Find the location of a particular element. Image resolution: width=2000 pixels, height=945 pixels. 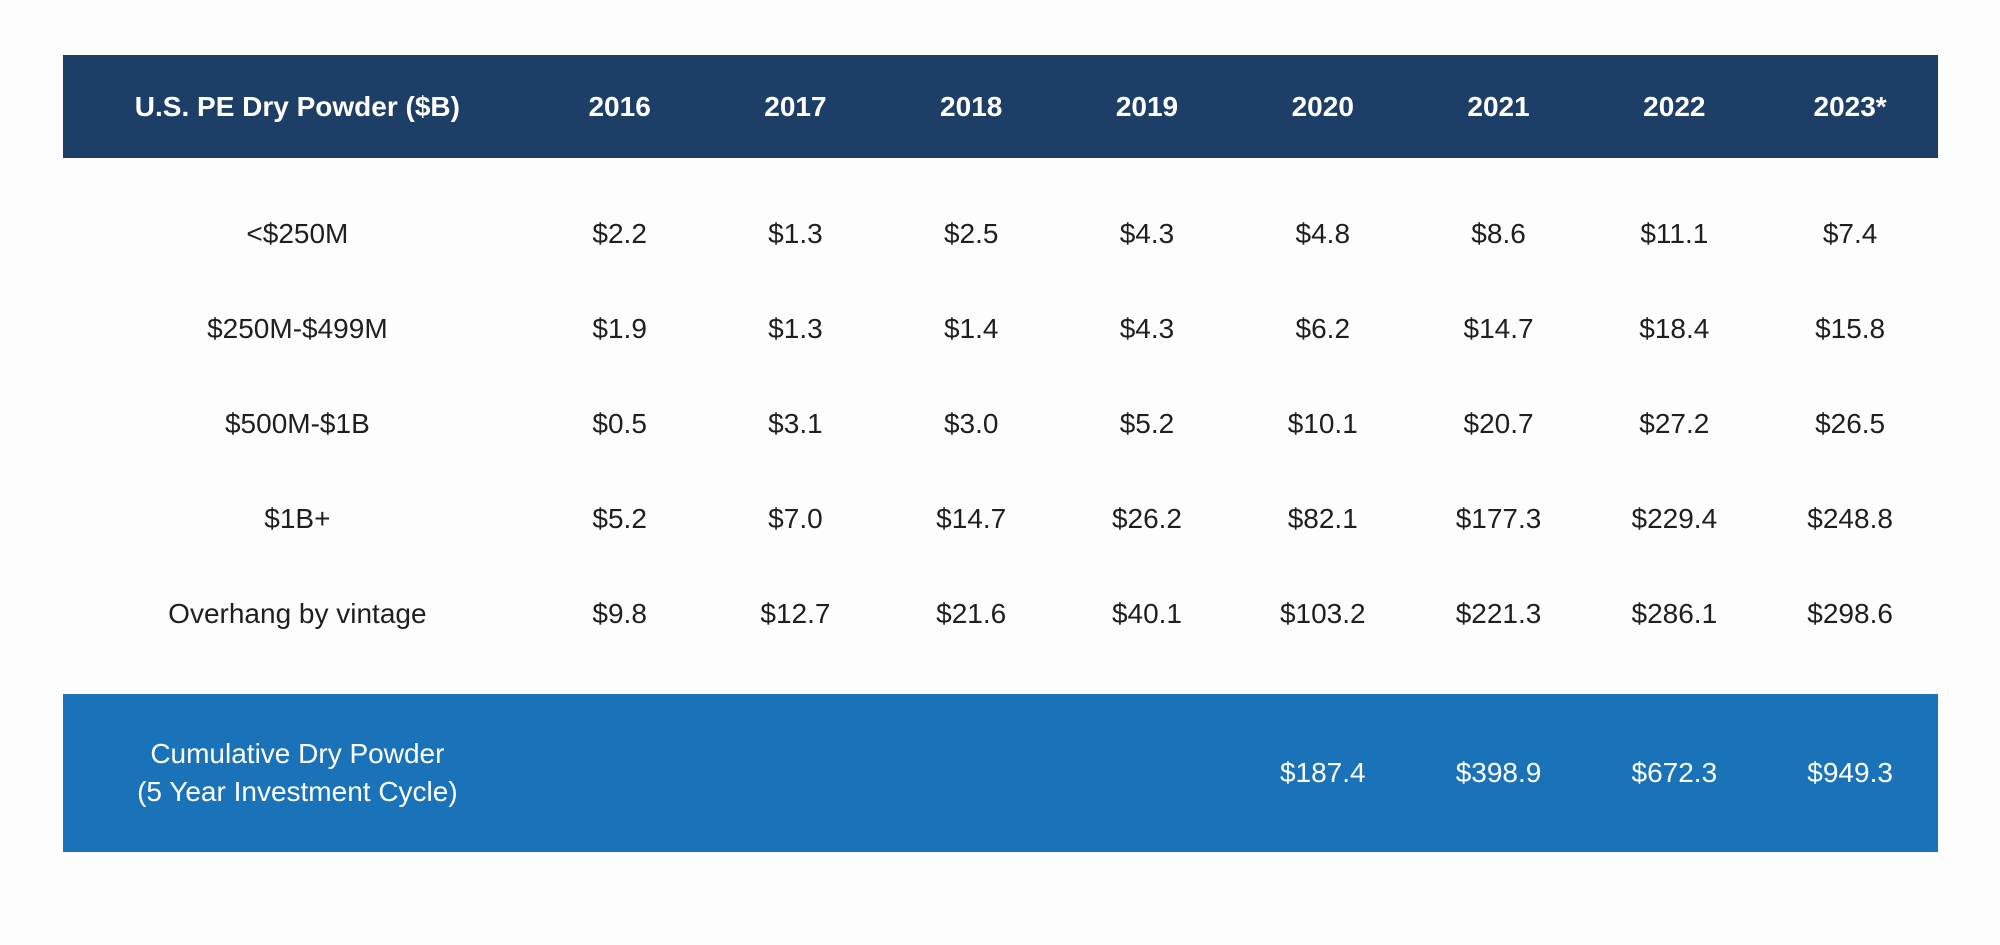

column-header-2023: 2023* is located at coordinates (1850, 106).